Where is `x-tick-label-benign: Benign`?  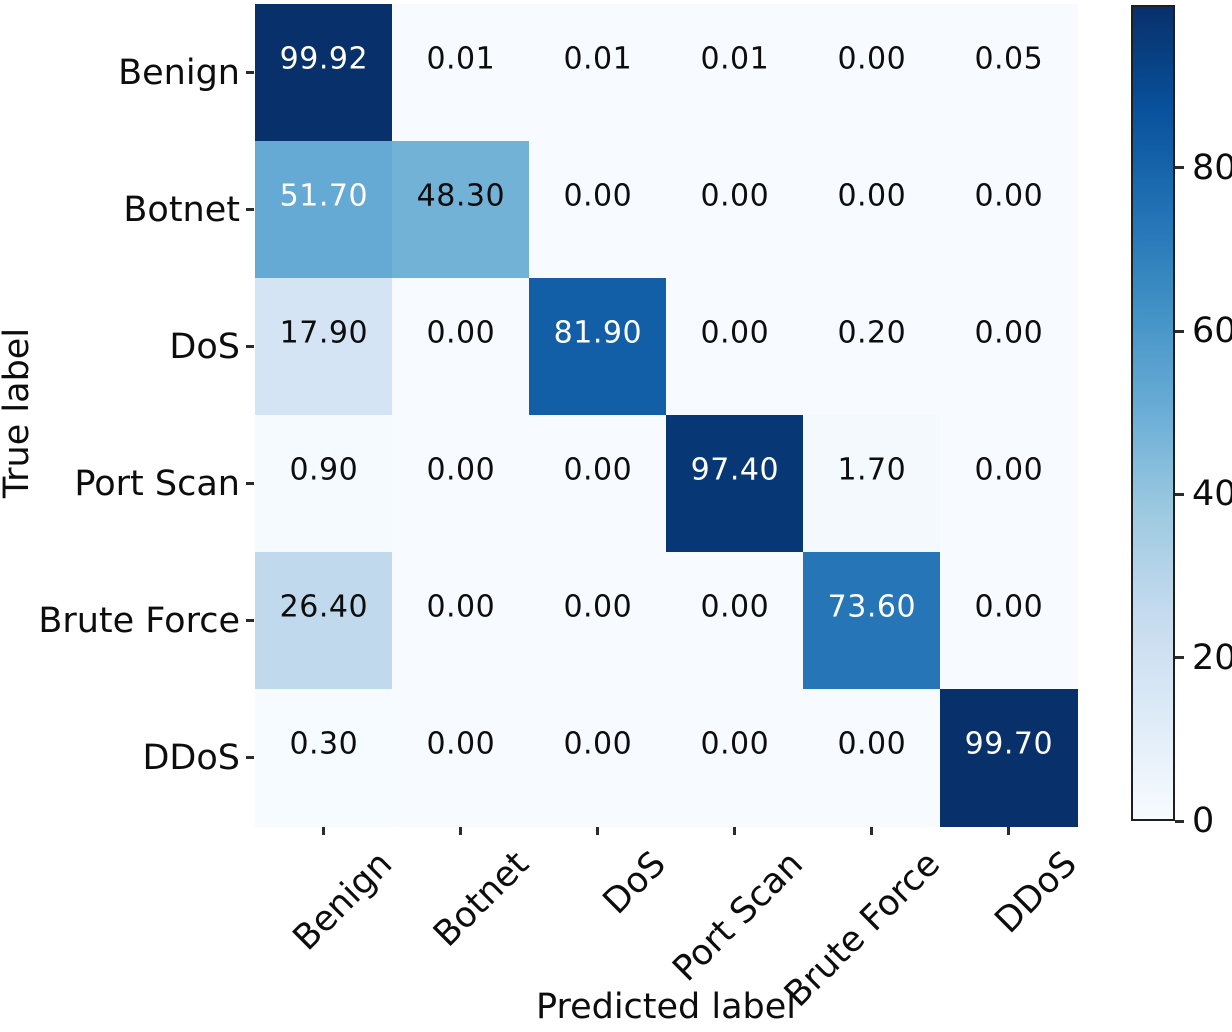
x-tick-label-benign: Benign is located at coordinates (342, 901).